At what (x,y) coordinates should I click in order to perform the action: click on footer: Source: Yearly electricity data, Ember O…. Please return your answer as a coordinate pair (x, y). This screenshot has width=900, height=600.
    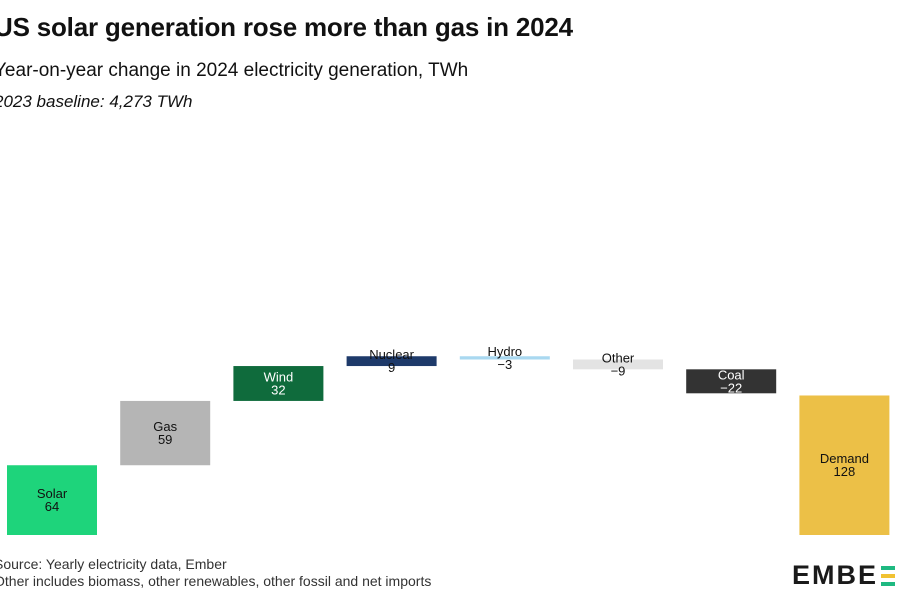
    Looking at the image, I should click on (215, 573).